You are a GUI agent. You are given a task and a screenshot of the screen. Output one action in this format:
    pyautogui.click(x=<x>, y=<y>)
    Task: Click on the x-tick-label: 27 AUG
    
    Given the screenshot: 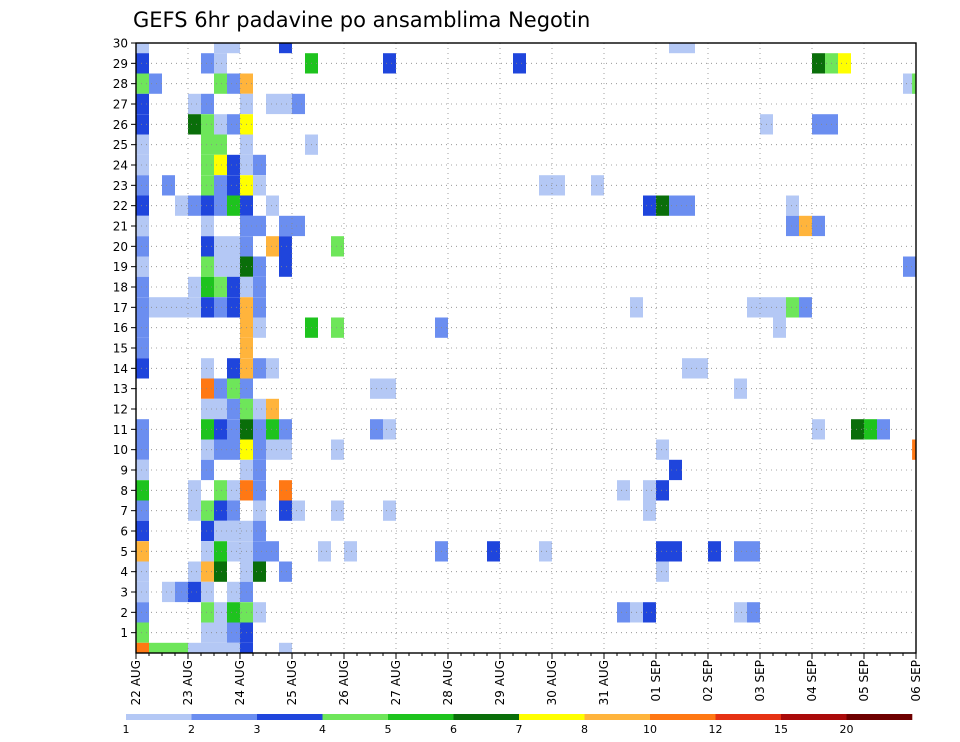 What is the action you would take?
    pyautogui.click(x=396, y=682)
    